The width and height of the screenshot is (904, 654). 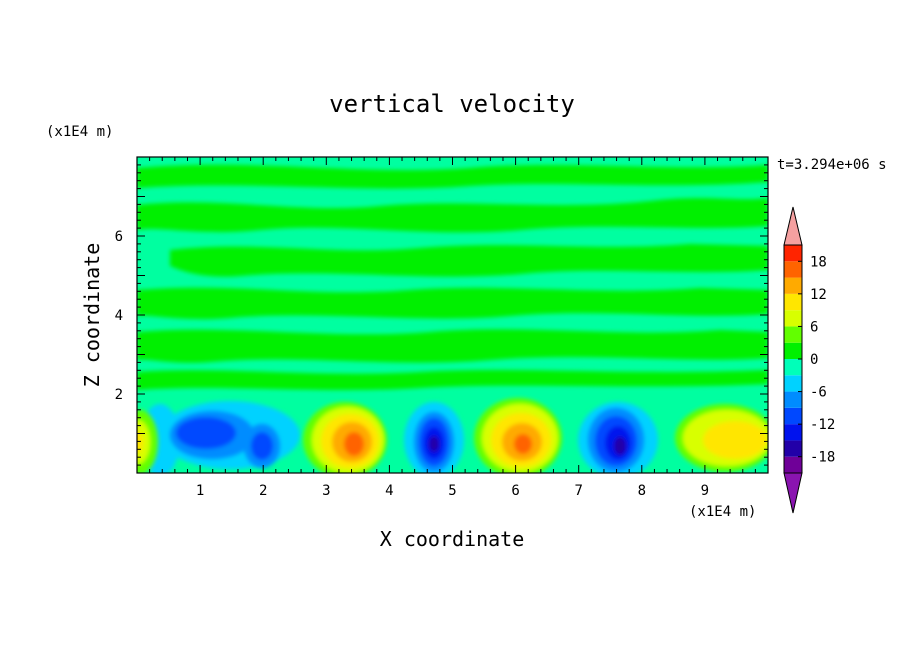 I want to click on x-unit-label: (x1E4 m), so click(x=722, y=512).